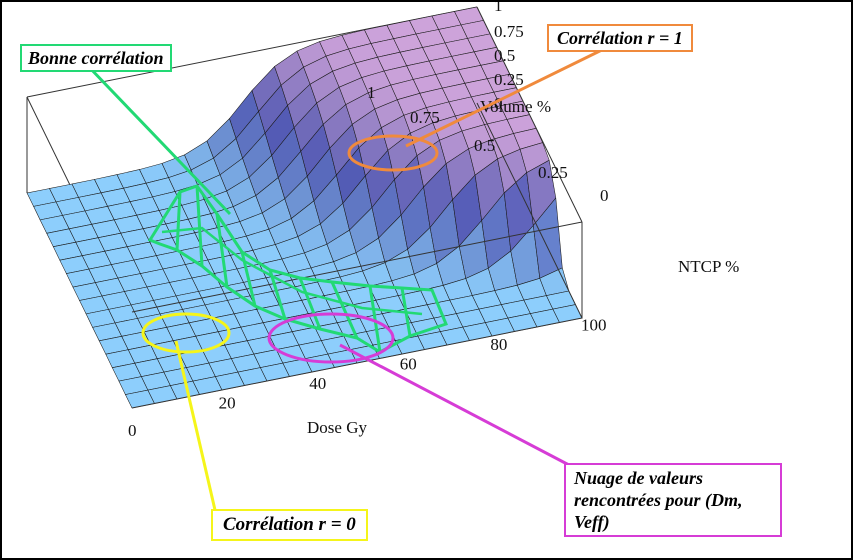  I want to click on no-correlation-label: Corrélation r = 0, so click(289, 525).